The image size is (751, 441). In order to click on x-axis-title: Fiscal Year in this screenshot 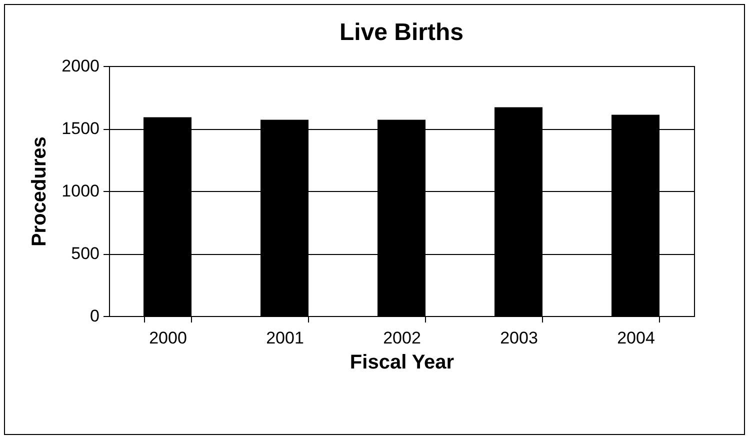, I will do `click(402, 363)`.